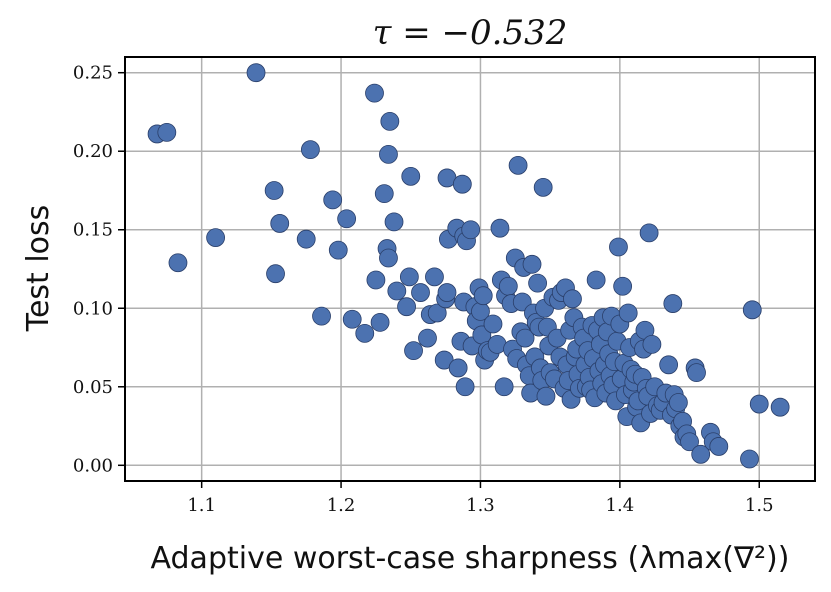  Describe the element at coordinates (93, 151) in the screenshot. I see `y-tick-label: 0.20` at that location.